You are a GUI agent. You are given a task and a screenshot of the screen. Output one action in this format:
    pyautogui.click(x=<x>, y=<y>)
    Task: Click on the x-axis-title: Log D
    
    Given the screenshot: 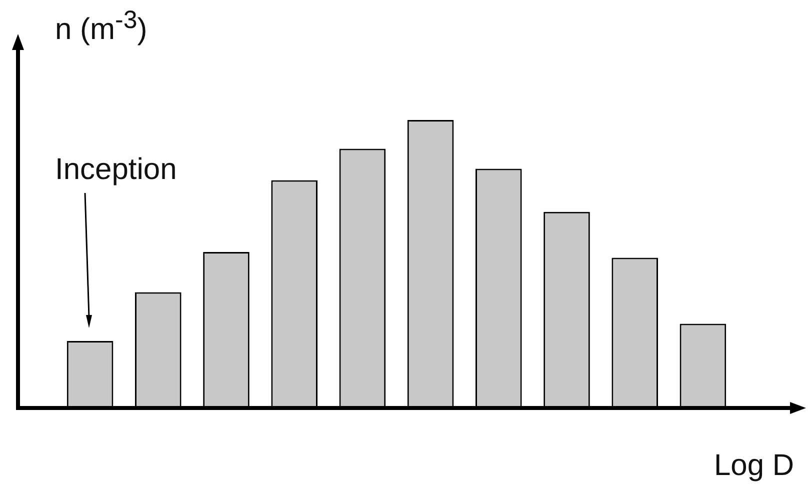 What is the action you would take?
    pyautogui.click(x=754, y=465)
    